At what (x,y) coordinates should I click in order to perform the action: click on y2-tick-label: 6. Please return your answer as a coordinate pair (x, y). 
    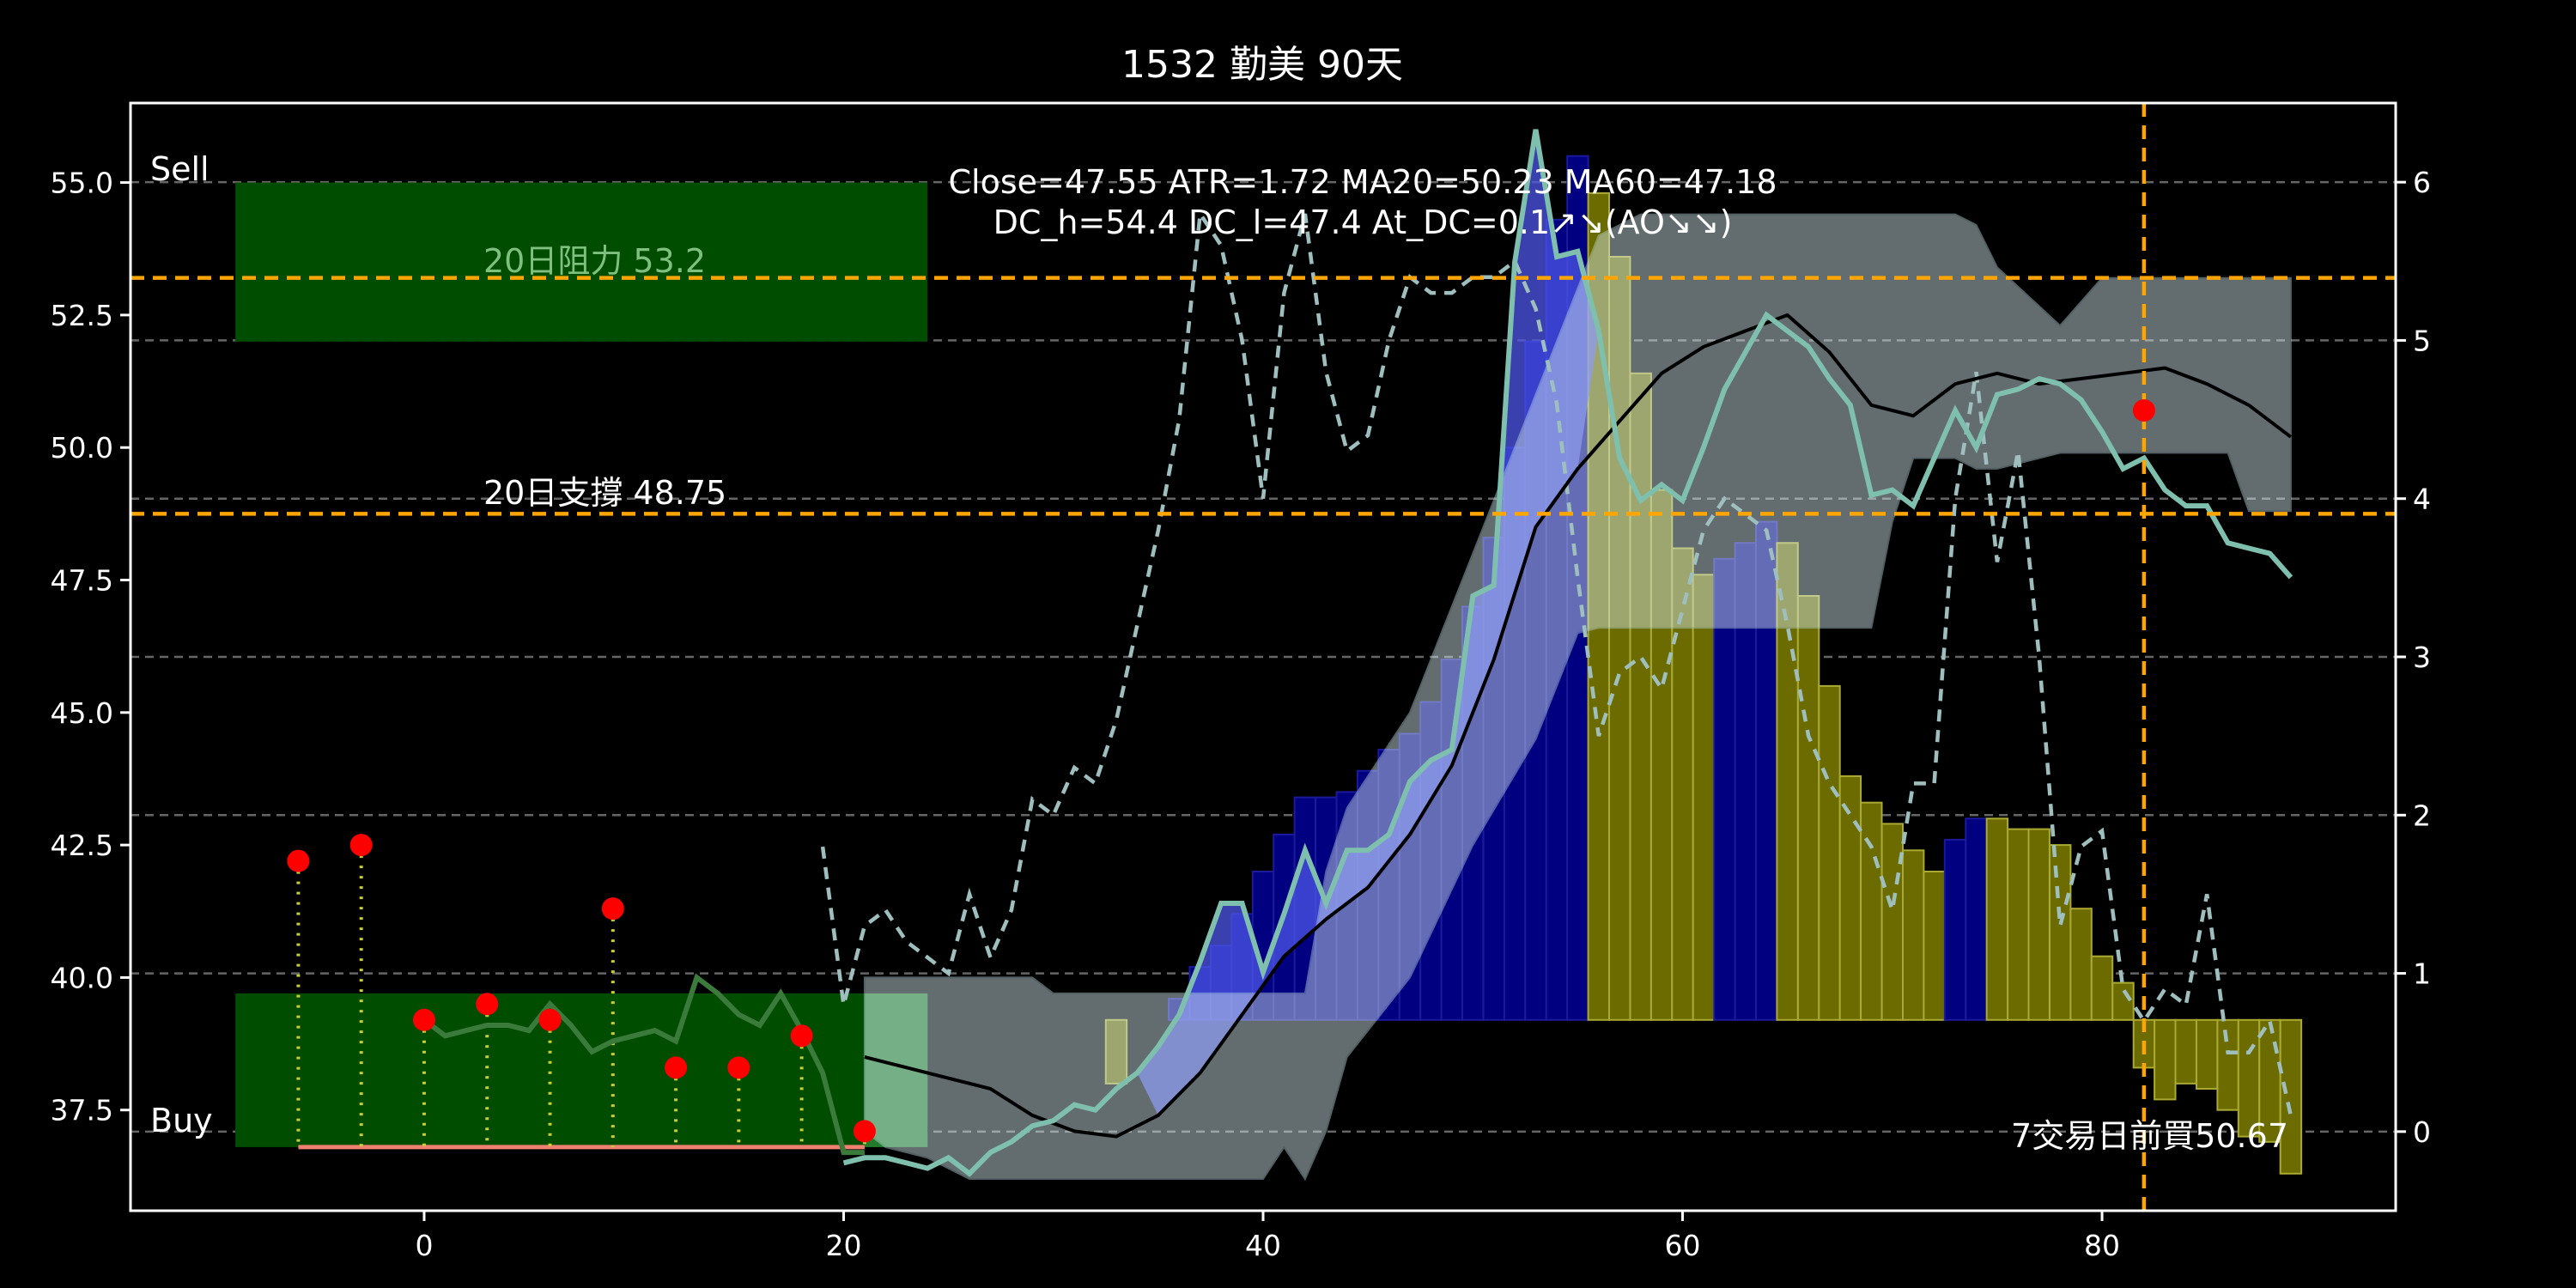
    Looking at the image, I should click on (2422, 182).